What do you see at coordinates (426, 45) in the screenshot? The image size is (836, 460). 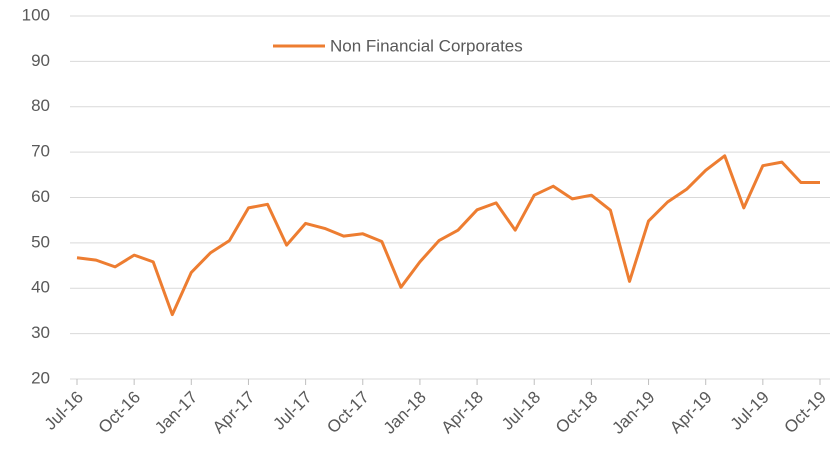 I see `legend-label: Non Financial Corporates` at bounding box center [426, 45].